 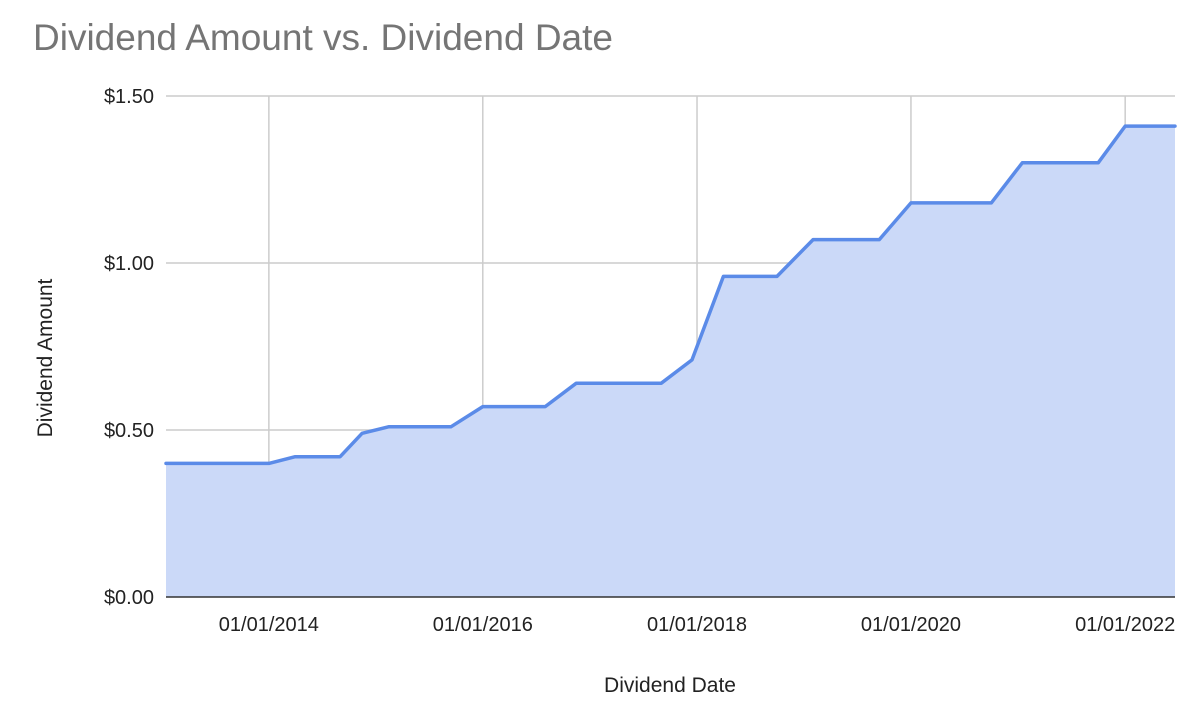 What do you see at coordinates (129, 598) in the screenshot?
I see `y-tick-label: $0.00` at bounding box center [129, 598].